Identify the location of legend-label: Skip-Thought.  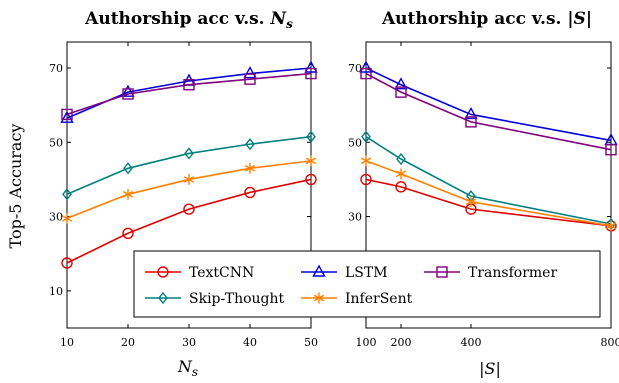
(237, 299).